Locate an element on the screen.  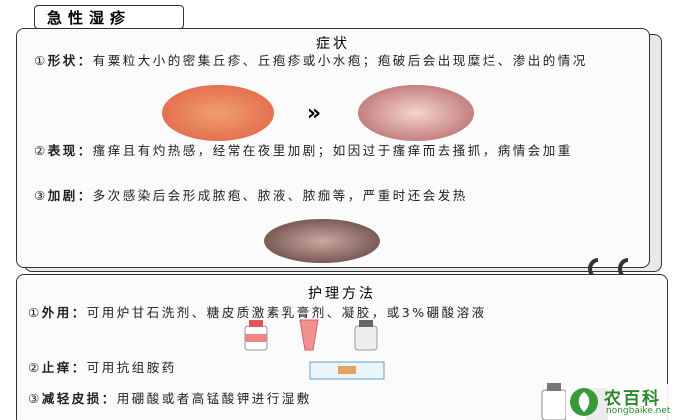
arrow: » is located at coordinates (314, 113).